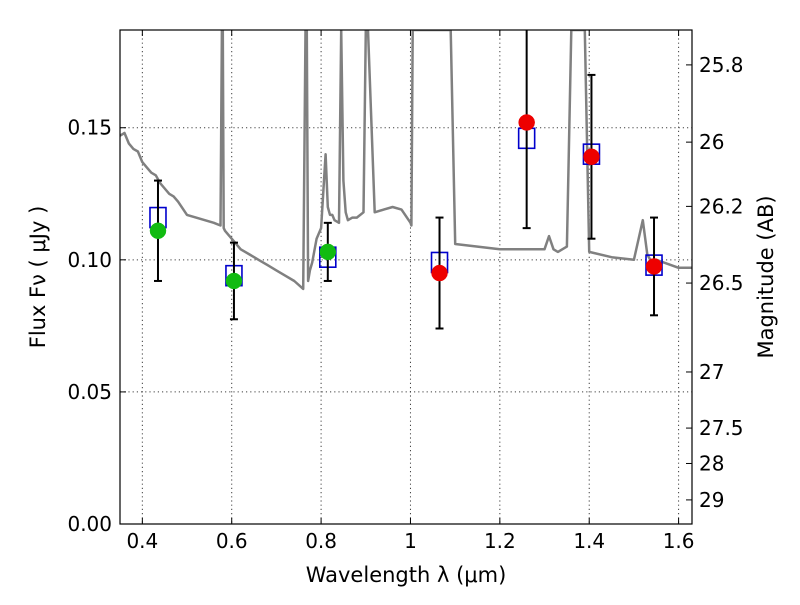 The height and width of the screenshot is (605, 800). Describe the element at coordinates (766, 276) in the screenshot. I see `right-axis-title: Magnitude (AB)` at that location.